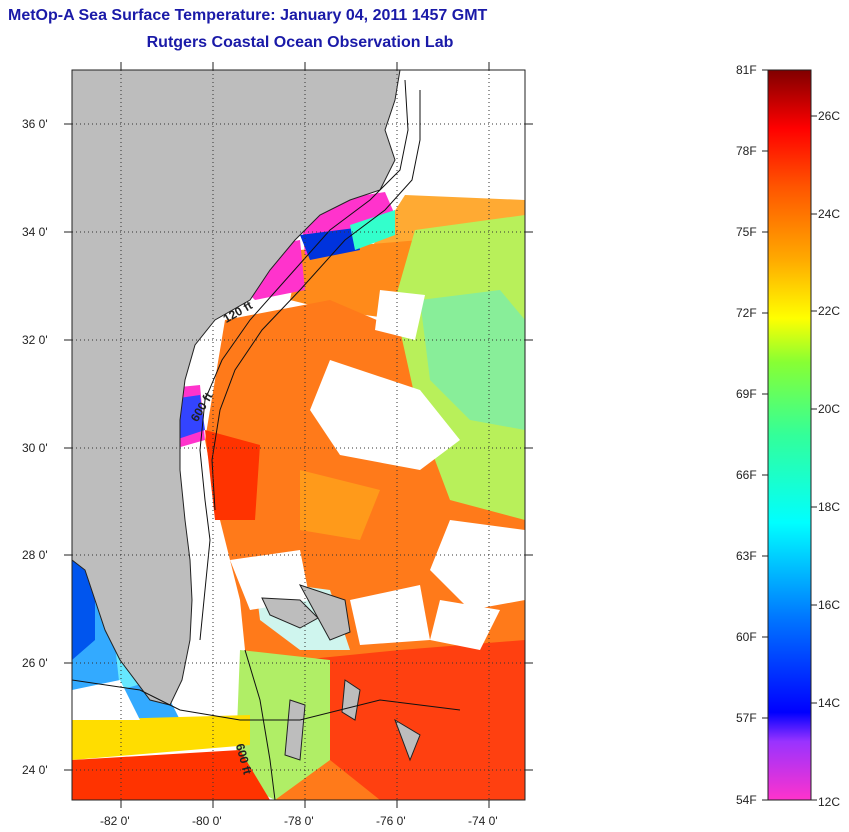  I want to click on colorbar-scale, so click(789, 435).